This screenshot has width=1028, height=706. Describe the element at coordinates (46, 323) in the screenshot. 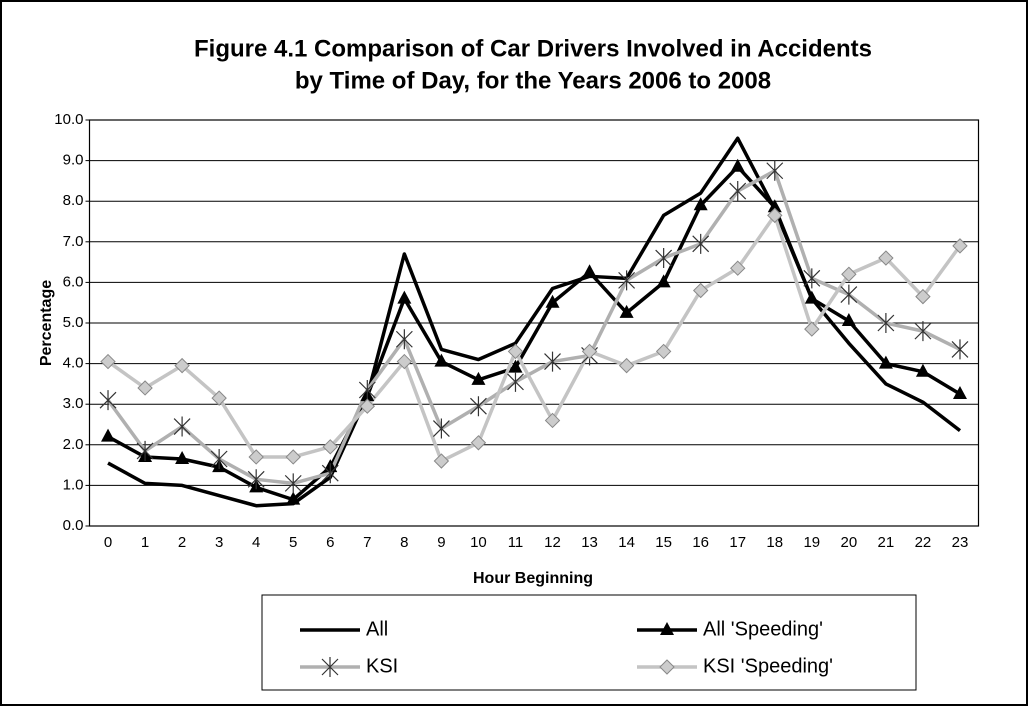

I see `y-axis-title: Percentage` at that location.